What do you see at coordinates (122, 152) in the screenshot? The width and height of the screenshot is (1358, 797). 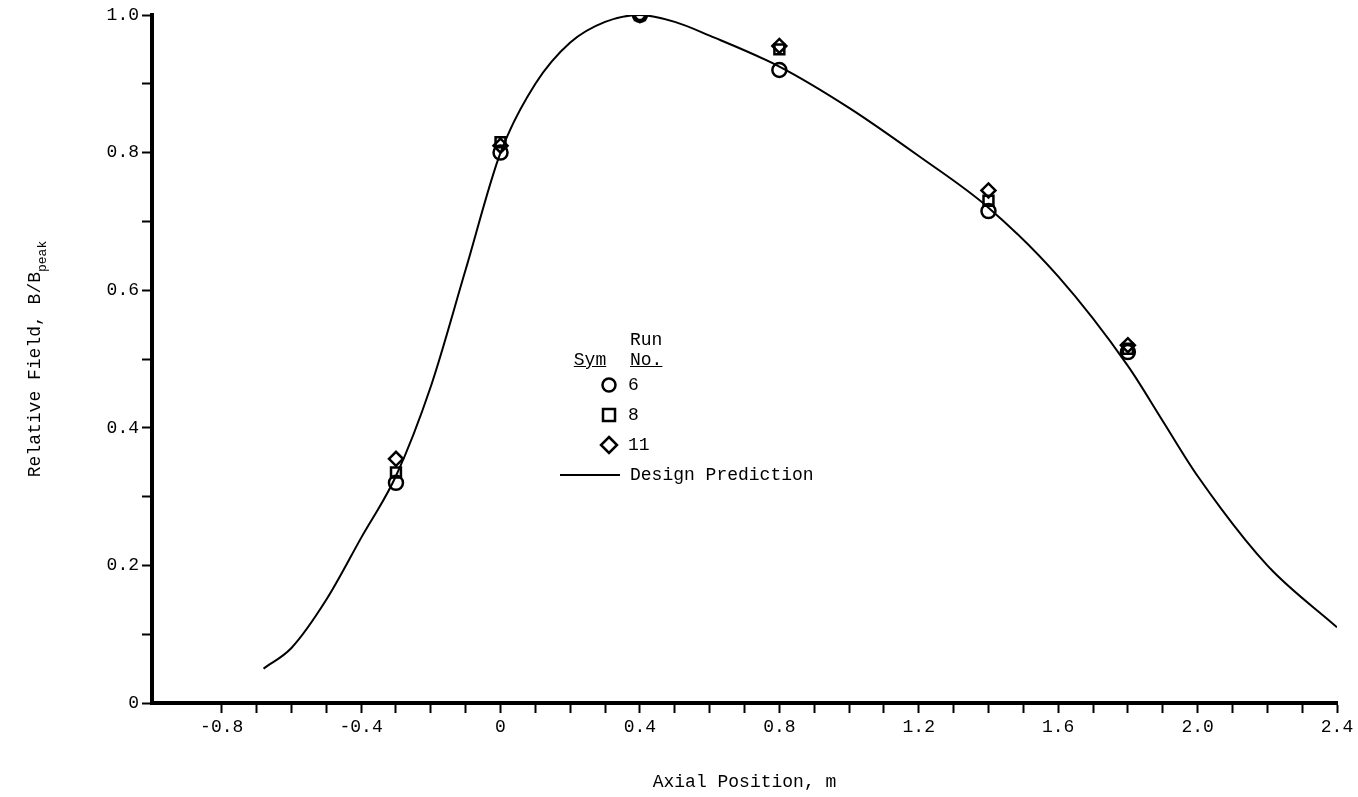 I see `y-tick-label: 0.8` at bounding box center [122, 152].